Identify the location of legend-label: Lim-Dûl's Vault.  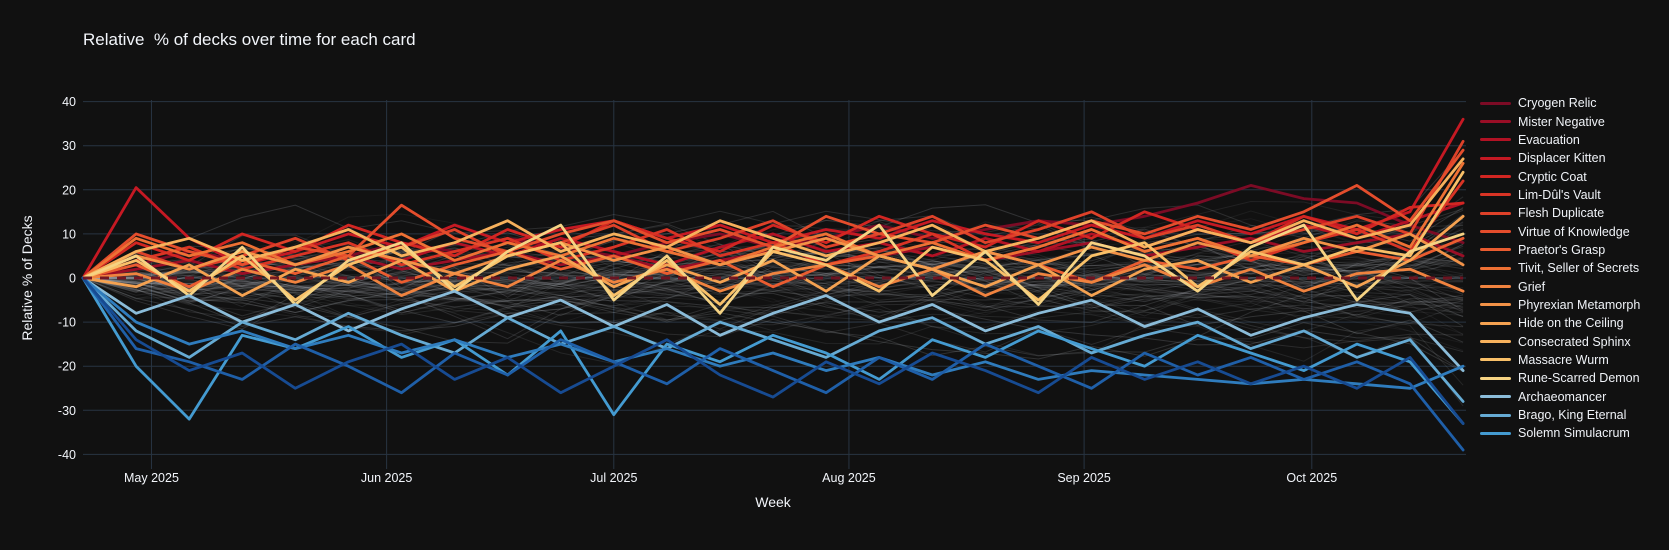
(1559, 194).